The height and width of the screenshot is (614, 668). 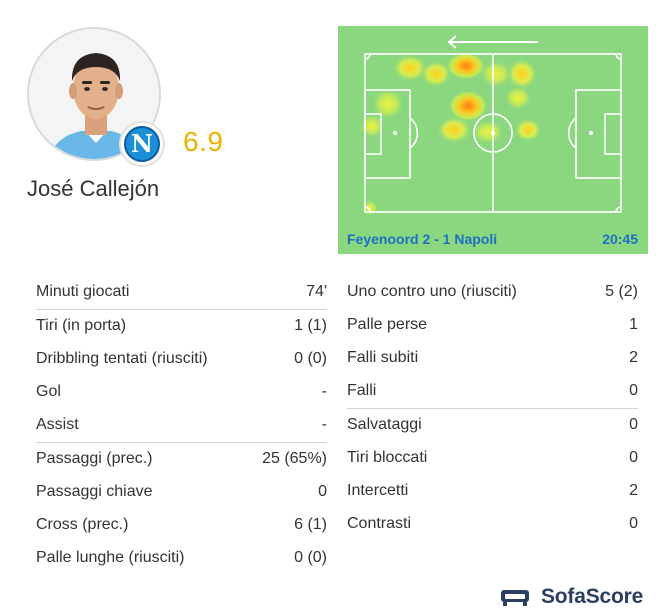 What do you see at coordinates (387, 457) in the screenshot?
I see `stat-label: Tiri bloccati` at bounding box center [387, 457].